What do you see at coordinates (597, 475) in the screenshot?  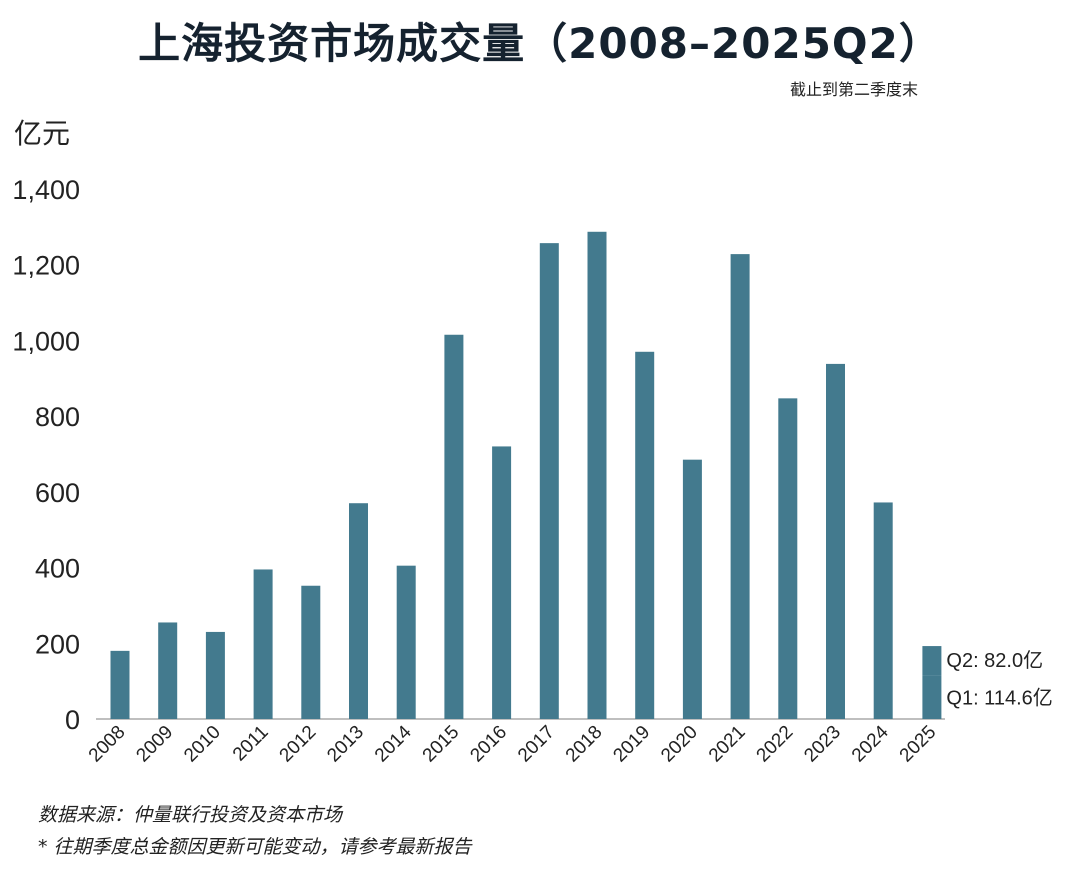 I see `bar-2018` at bounding box center [597, 475].